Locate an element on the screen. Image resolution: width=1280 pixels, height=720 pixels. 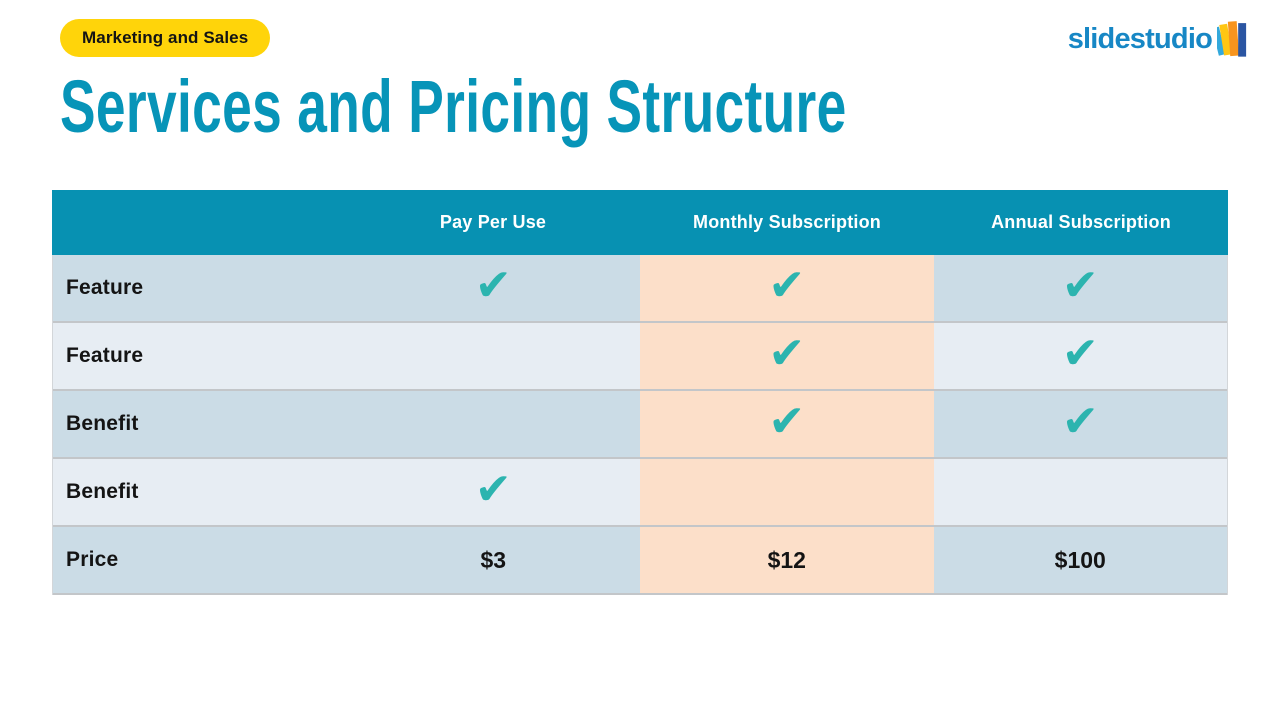
logo-bar-darkblue is located at coordinates (1242, 40).